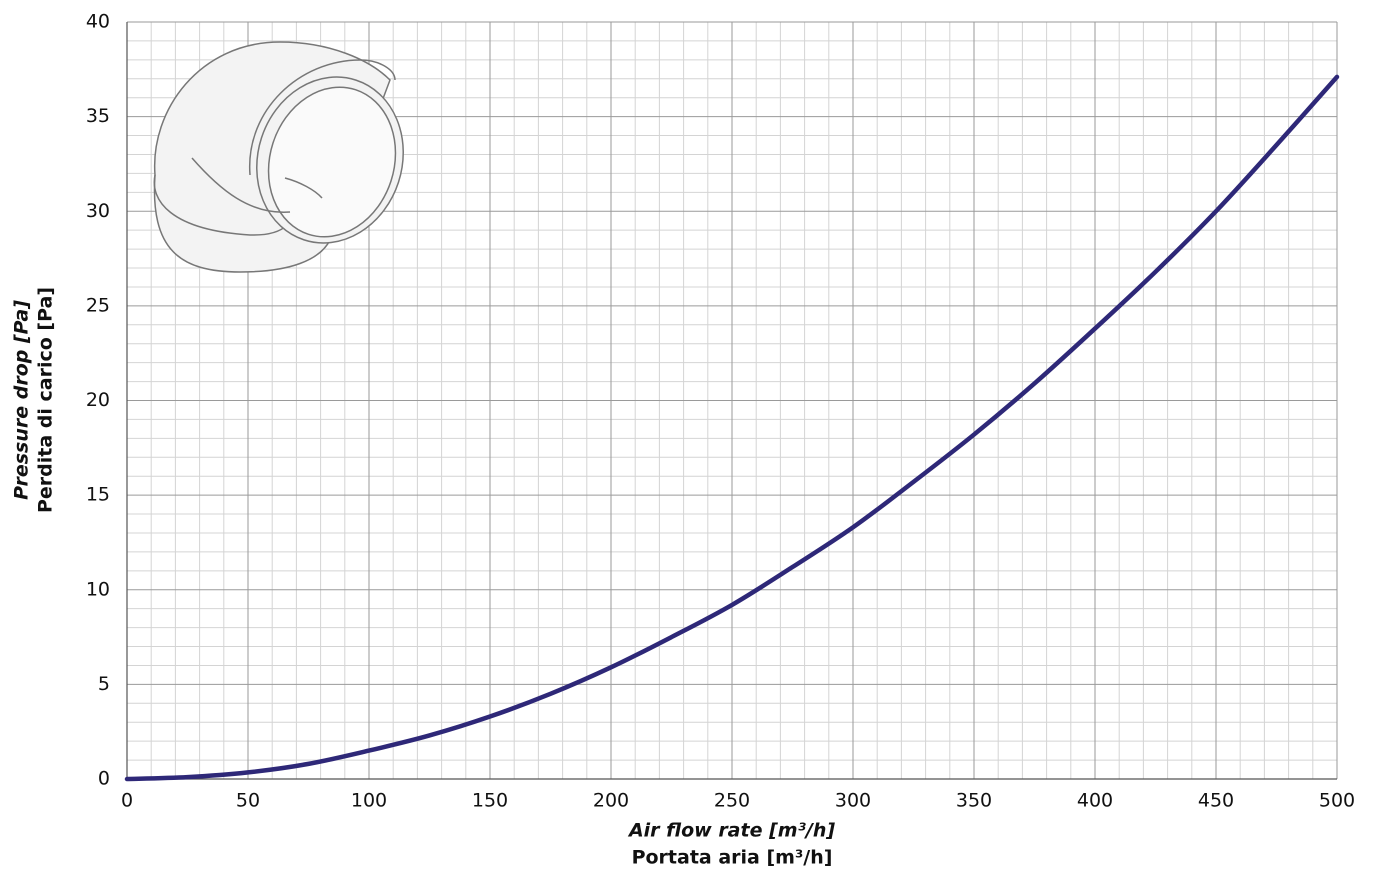 Image resolution: width=1376 pixels, height=874 pixels. What do you see at coordinates (369, 801) in the screenshot?
I see `x-tick-label: 100` at bounding box center [369, 801].